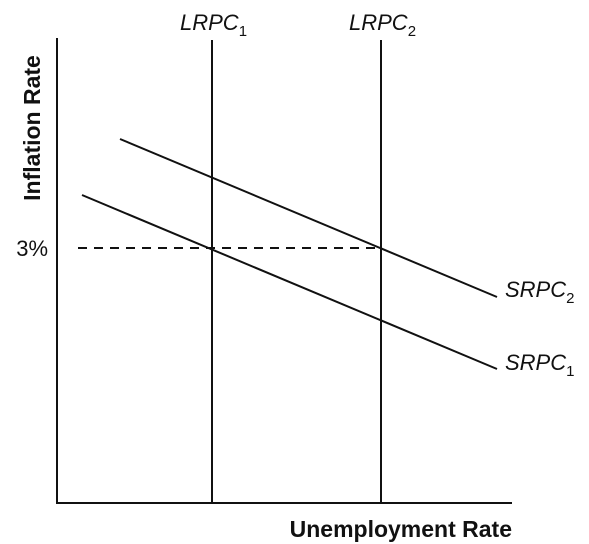 This screenshot has height=544, width=589. Describe the element at coordinates (401, 529) in the screenshot. I see `x-axis-label: Unemployment Rate` at that location.